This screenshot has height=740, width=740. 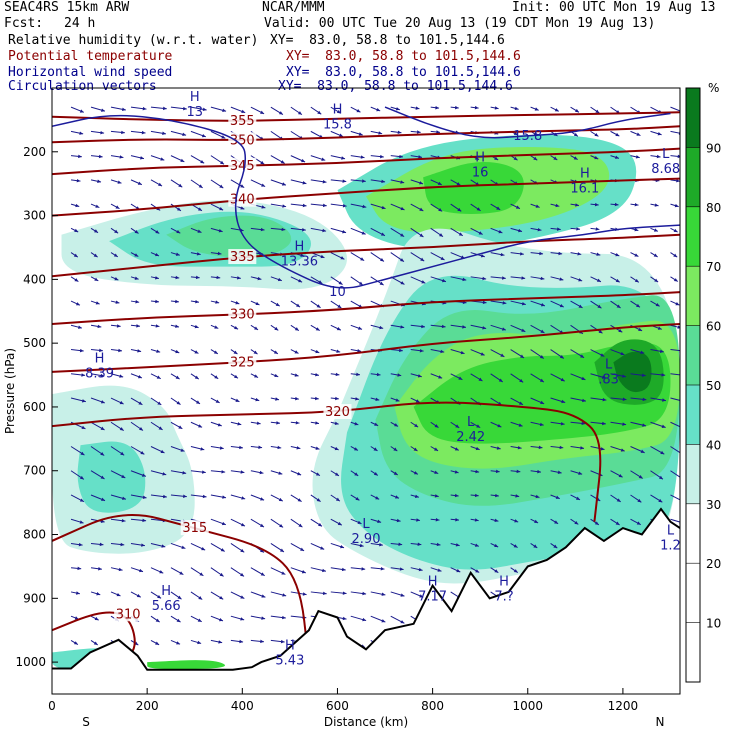 I want to click on field-rh-xy: XY= 83.0, 58.8 to 101.5,144.6, so click(x=387, y=40).